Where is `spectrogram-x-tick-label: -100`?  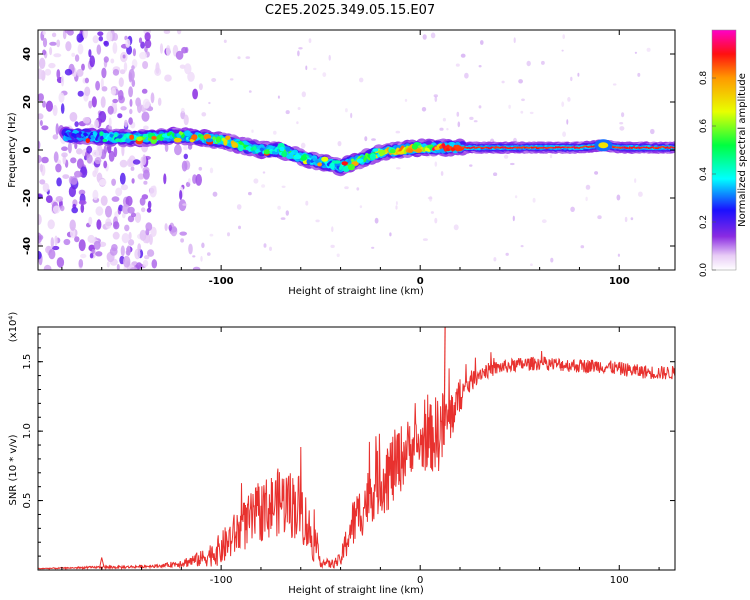
spectrogram-x-tick-label: -100 is located at coordinates (221, 281).